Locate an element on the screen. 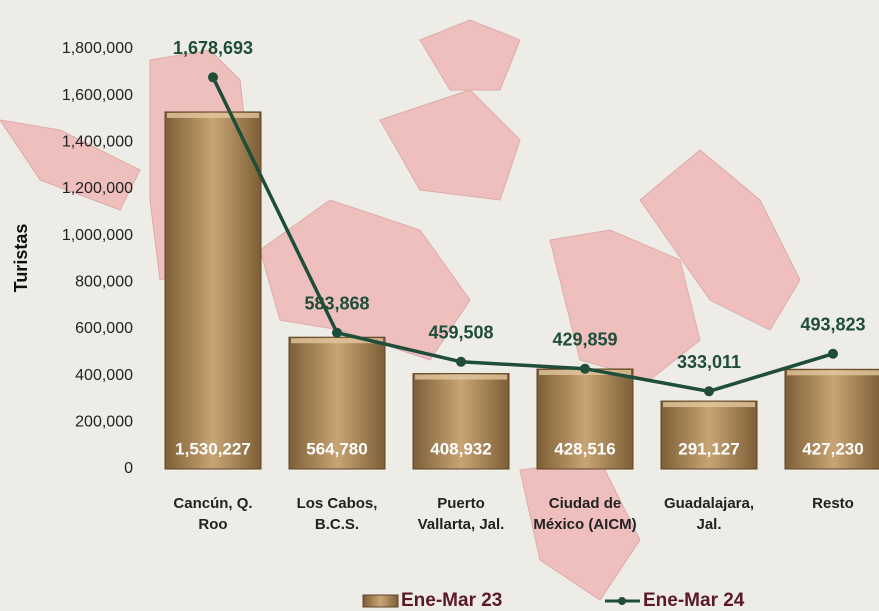 The width and height of the screenshot is (879, 611). bar-value-label: 564,780 is located at coordinates (336, 448).